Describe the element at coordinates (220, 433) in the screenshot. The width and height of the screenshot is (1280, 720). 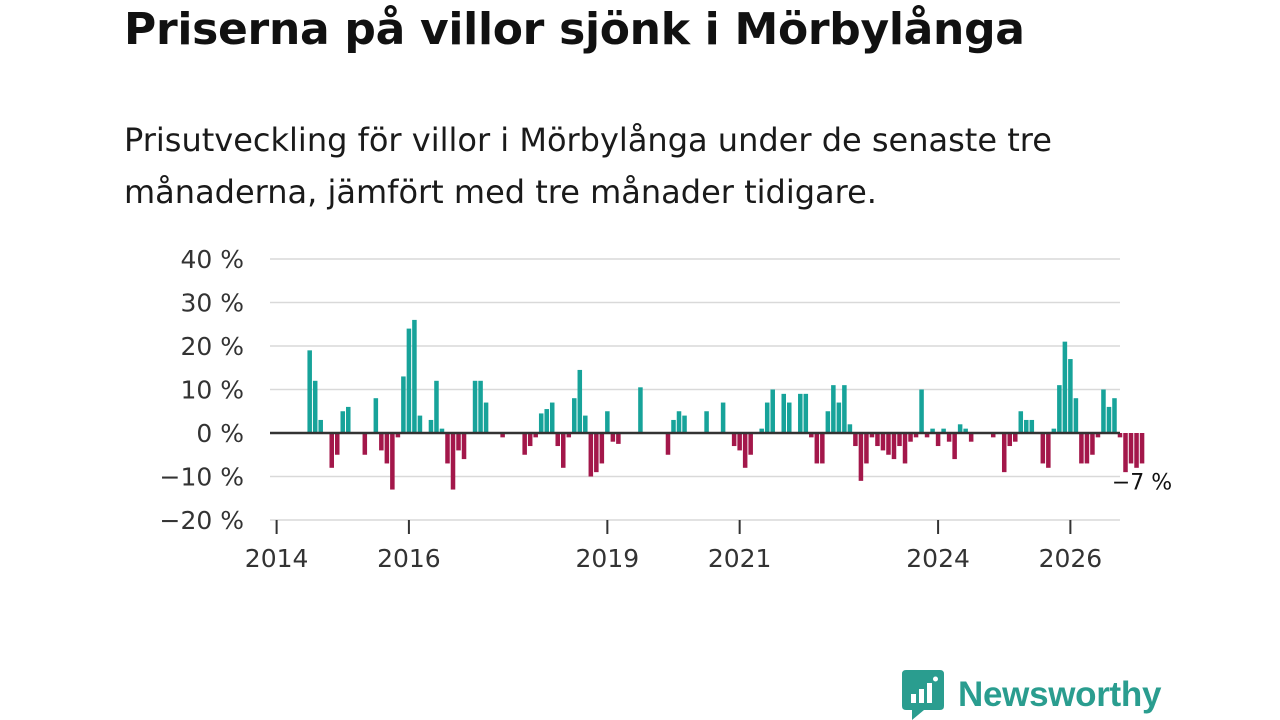
I see `y-tick-label: 0 %` at that location.